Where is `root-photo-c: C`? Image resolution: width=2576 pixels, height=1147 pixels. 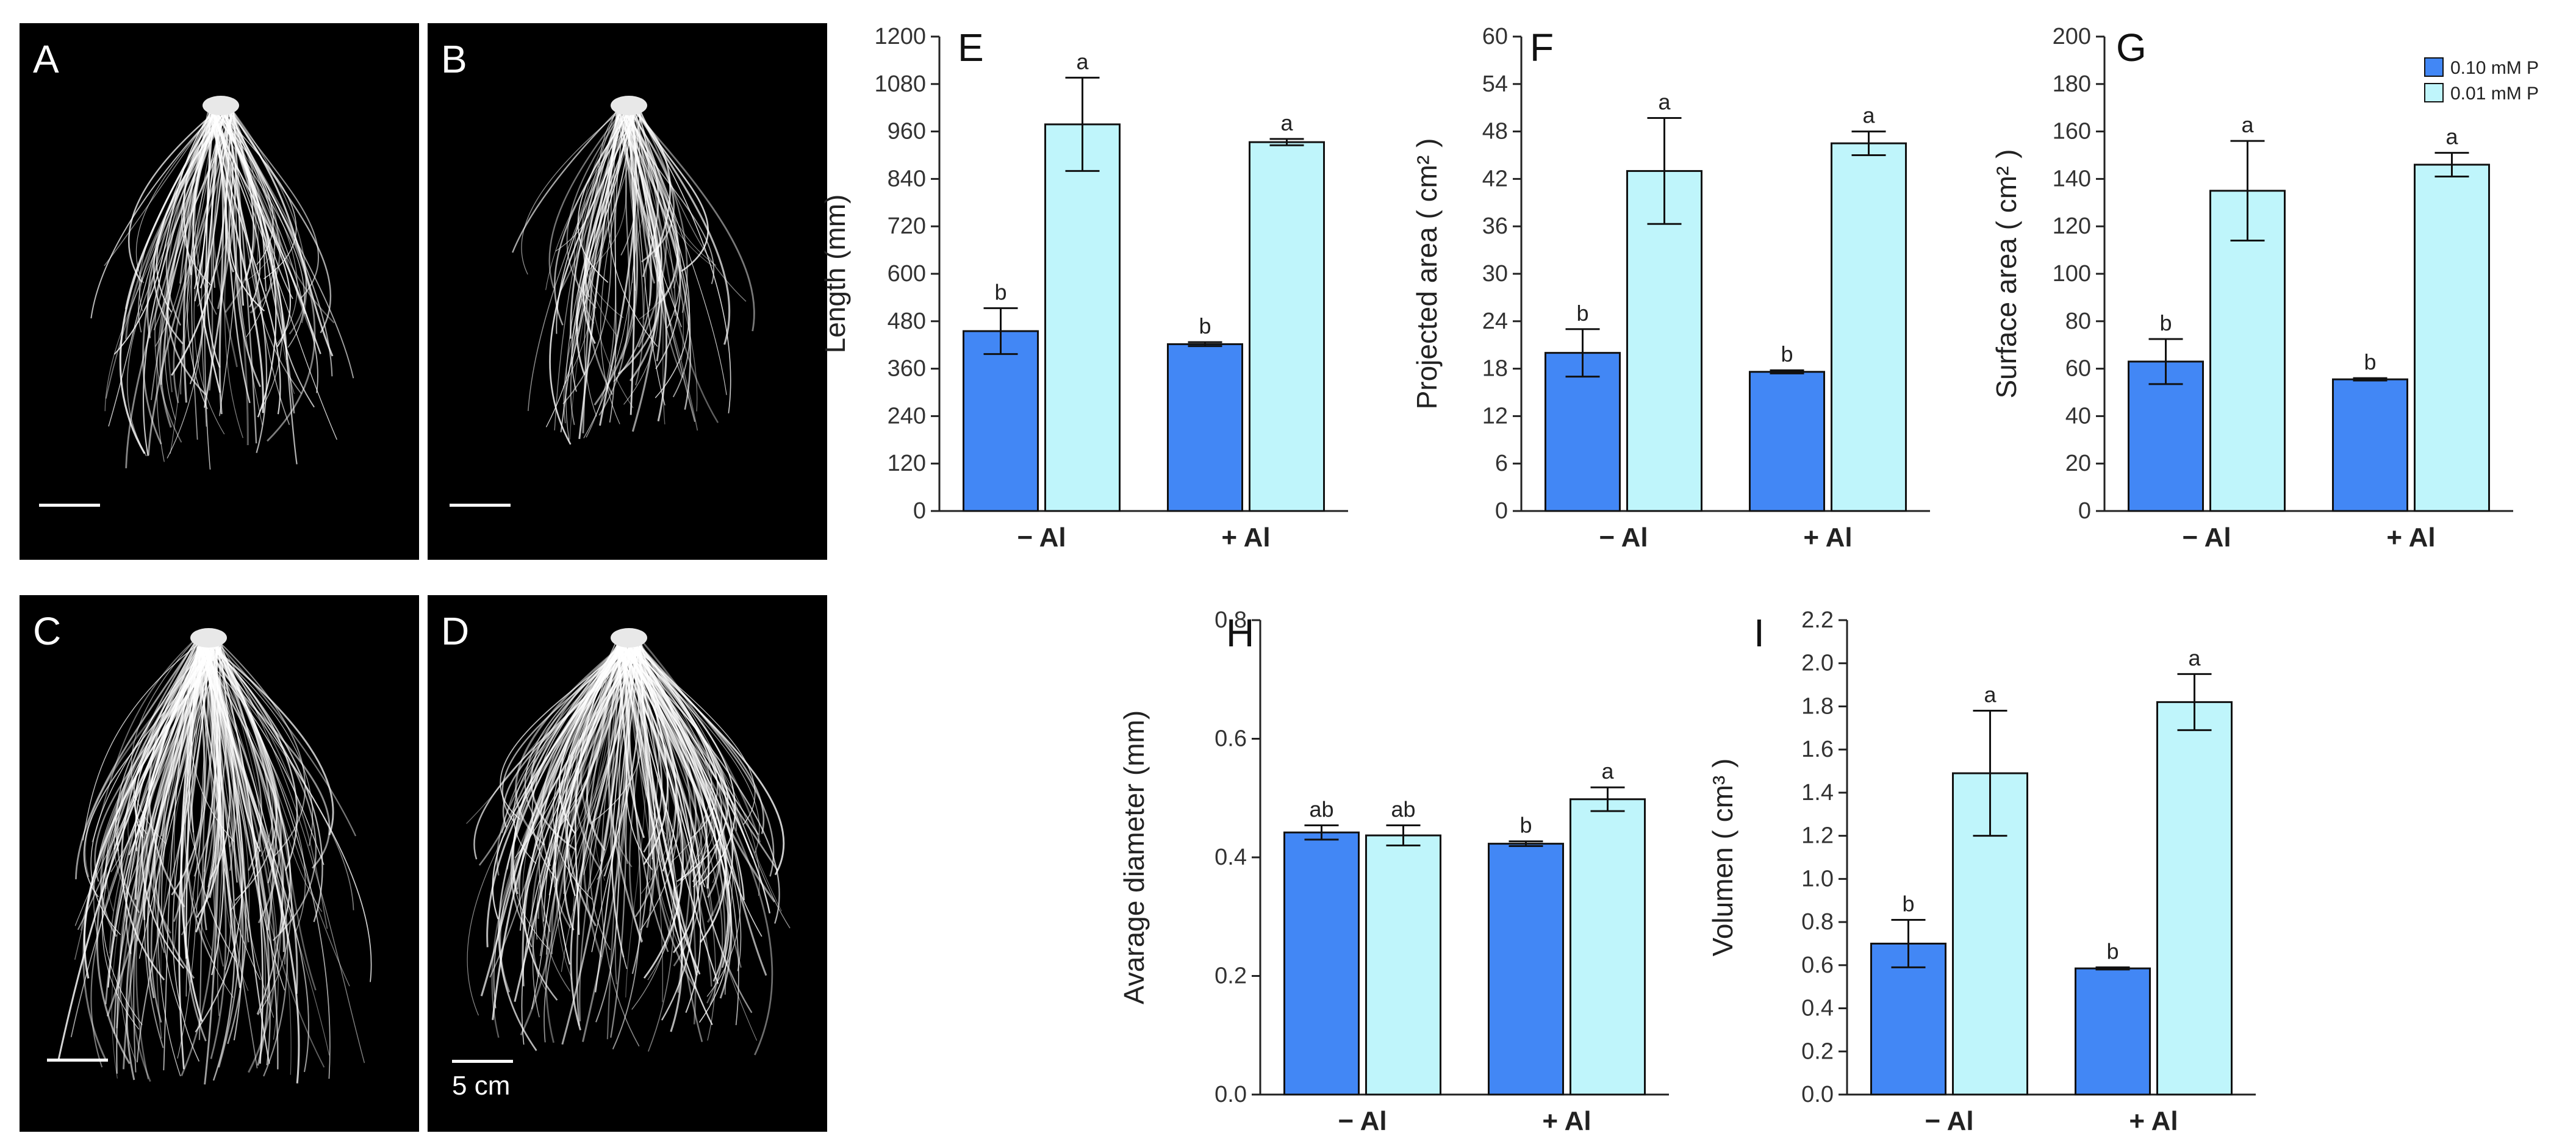
root-photo-c: C is located at coordinates (220, 864).